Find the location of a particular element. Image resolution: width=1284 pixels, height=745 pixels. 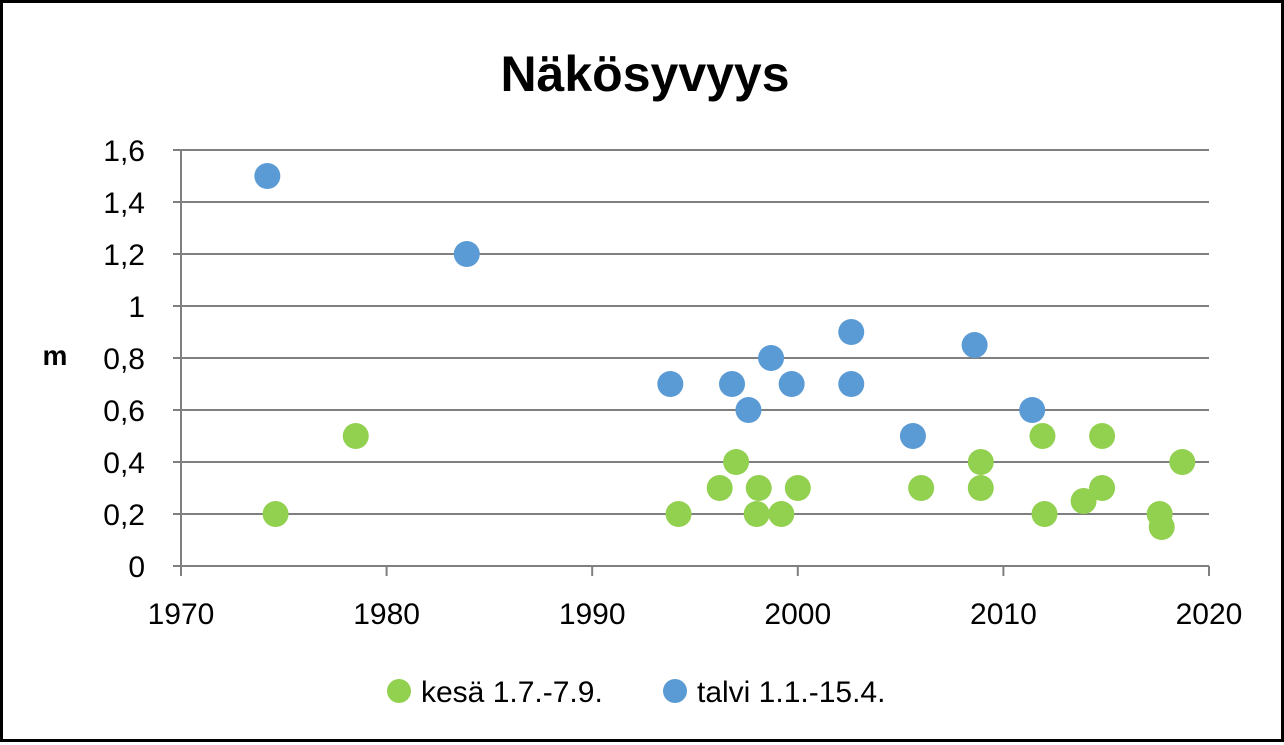

x-tick-label: 1970 is located at coordinates (181, 614).